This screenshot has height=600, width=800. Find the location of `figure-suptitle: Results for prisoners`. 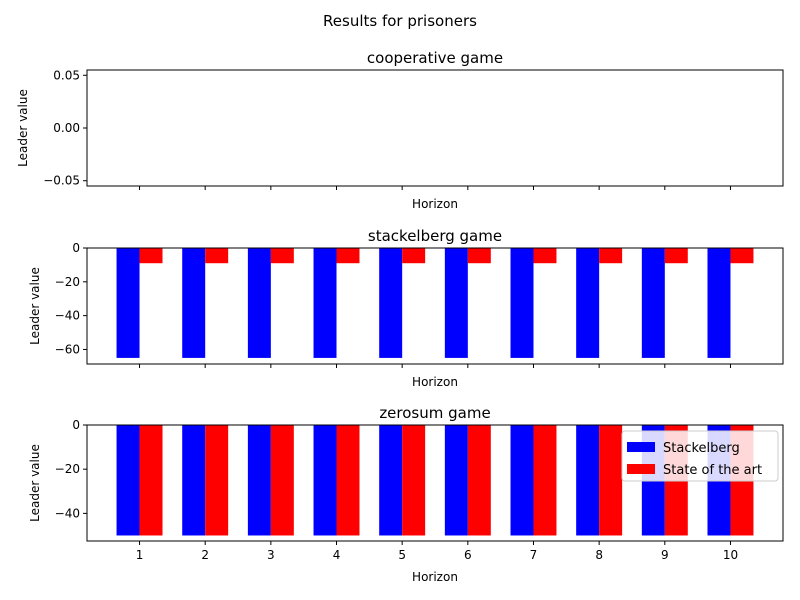

figure-suptitle: Results for prisoners is located at coordinates (400, 21).